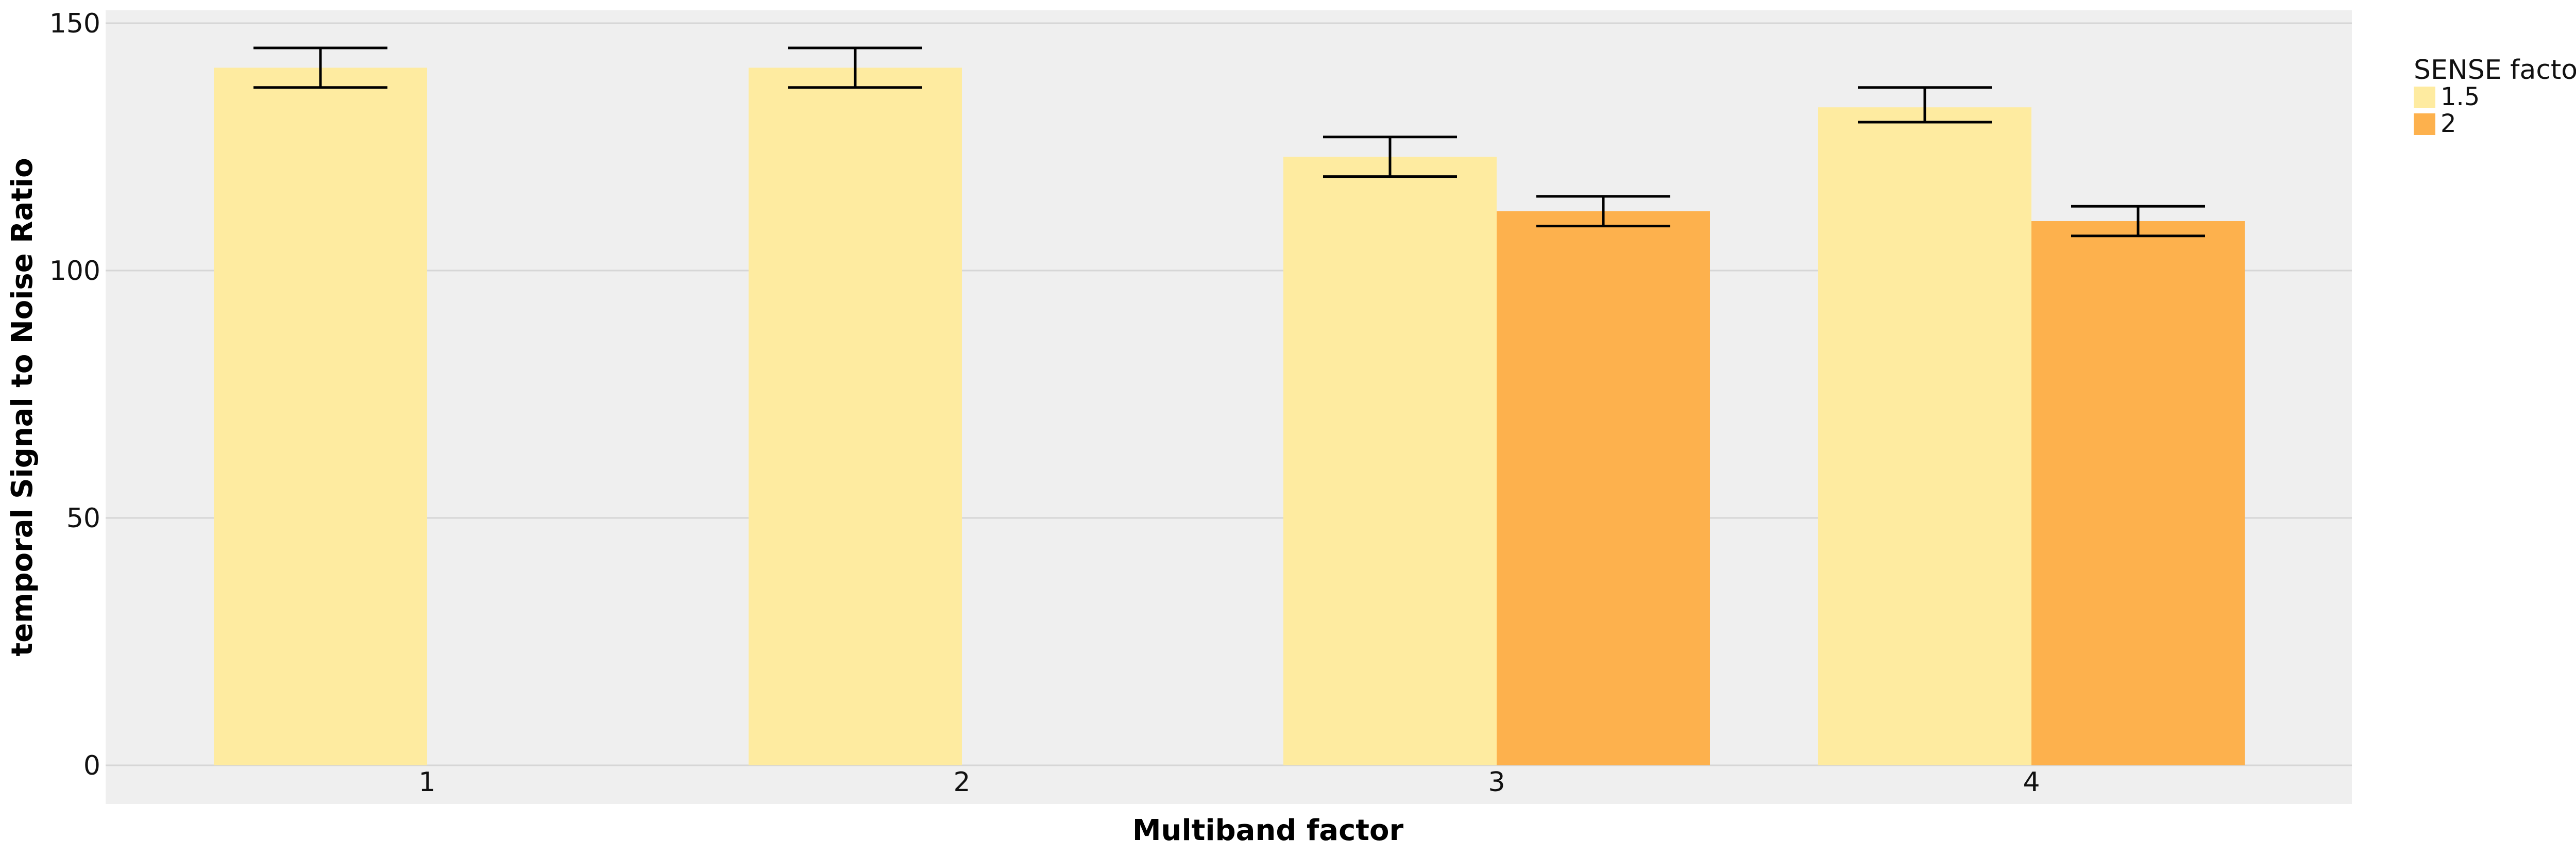  What do you see at coordinates (961, 782) in the screenshot?
I see `x-tick-label: 2` at bounding box center [961, 782].